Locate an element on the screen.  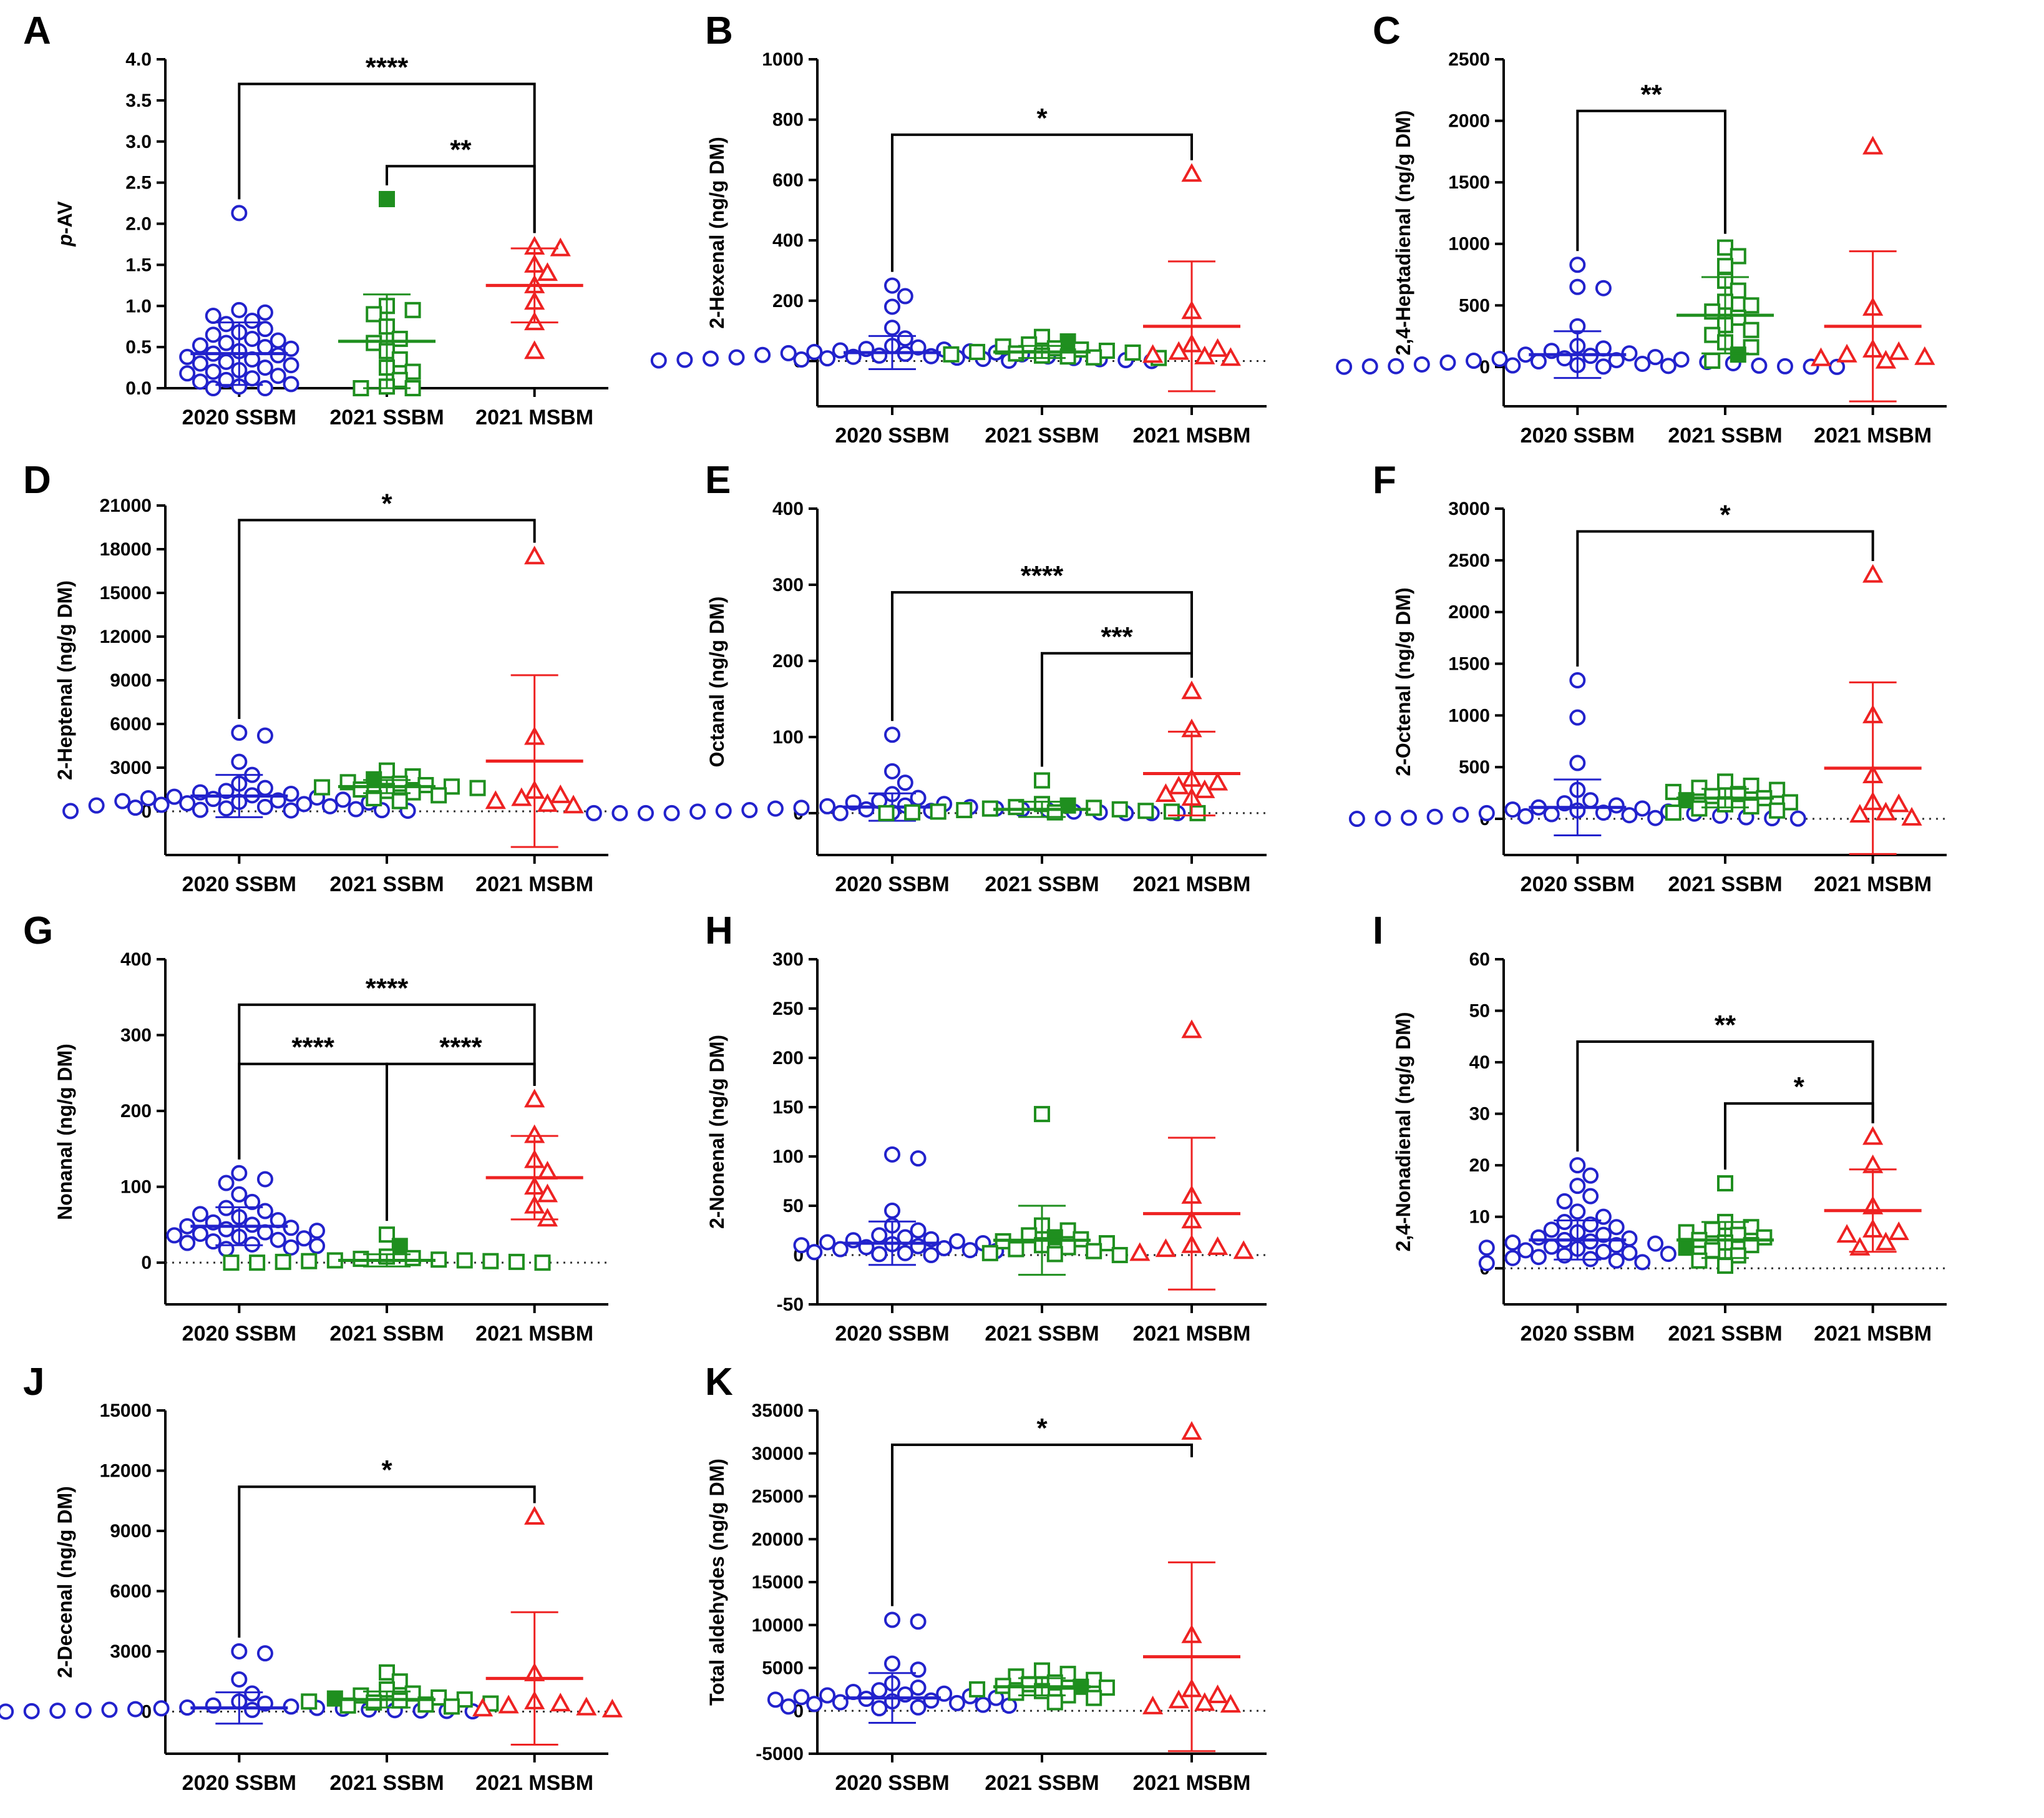
y-tick-label: 60 is located at coordinates (1479, 959).